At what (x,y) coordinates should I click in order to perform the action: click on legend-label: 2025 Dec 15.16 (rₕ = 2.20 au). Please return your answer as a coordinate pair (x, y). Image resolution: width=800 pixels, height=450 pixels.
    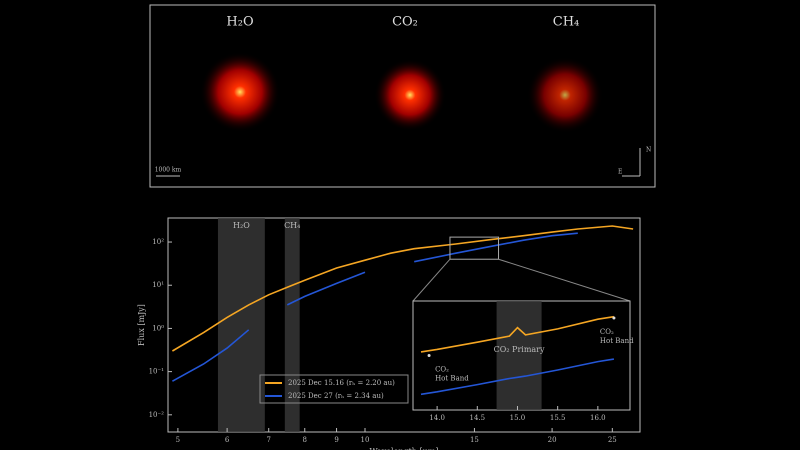
    Looking at the image, I should click on (341, 383).